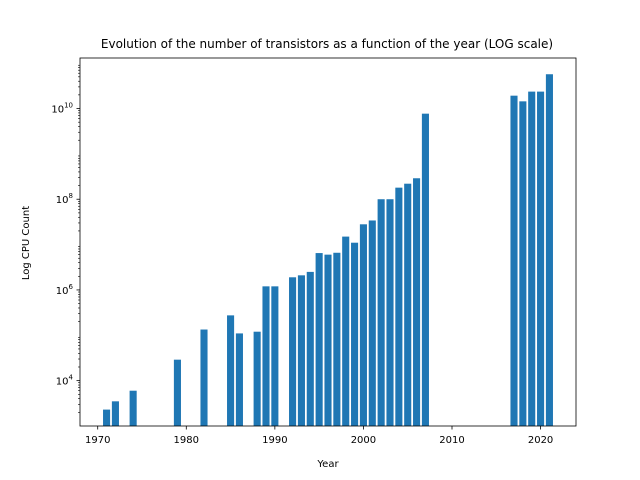 The height and width of the screenshot is (480, 640). I want to click on x-tick-label-2000: 2000, so click(363, 440).